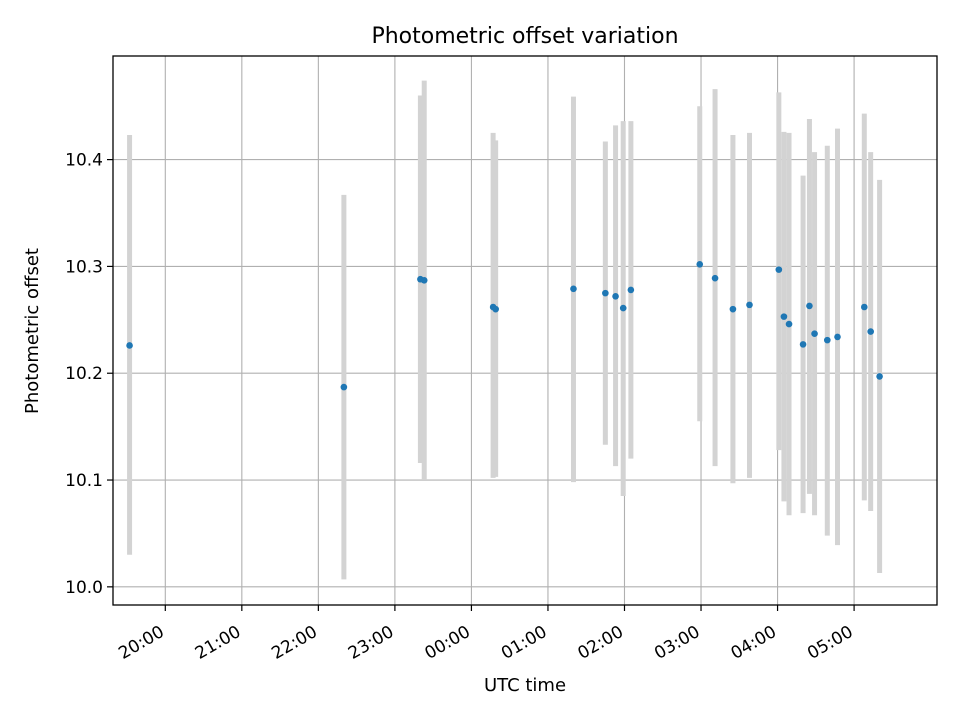 The height and width of the screenshot is (720, 960). I want to click on y-tick-label: 10.2, so click(84, 374).